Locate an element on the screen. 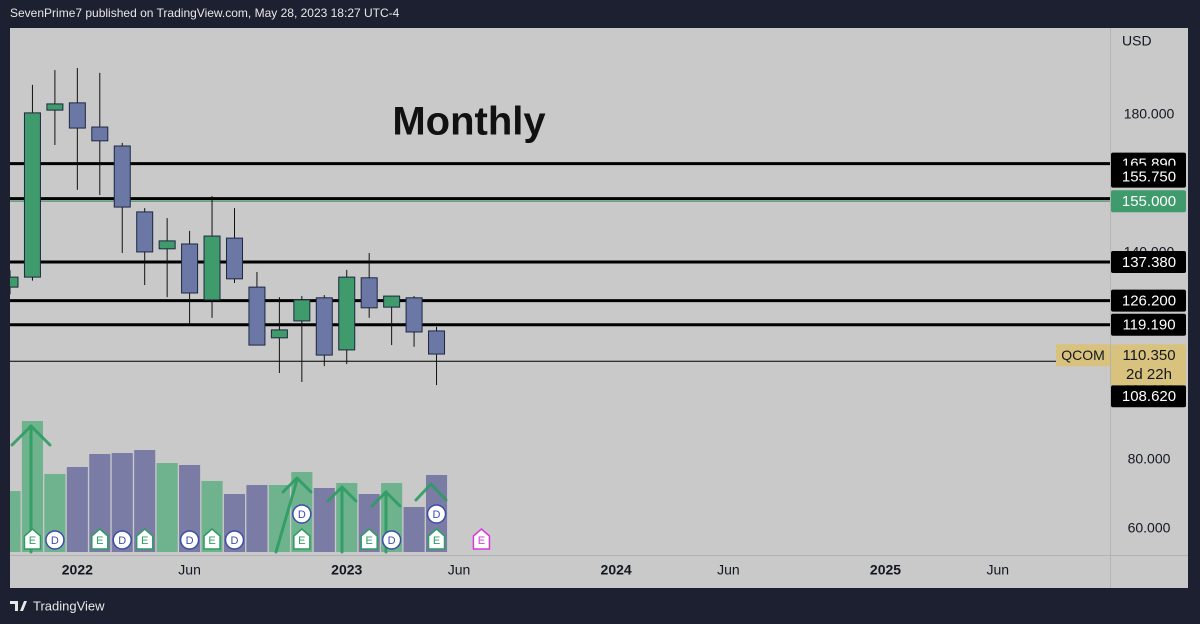  level-label: 155.750 is located at coordinates (1149, 177).